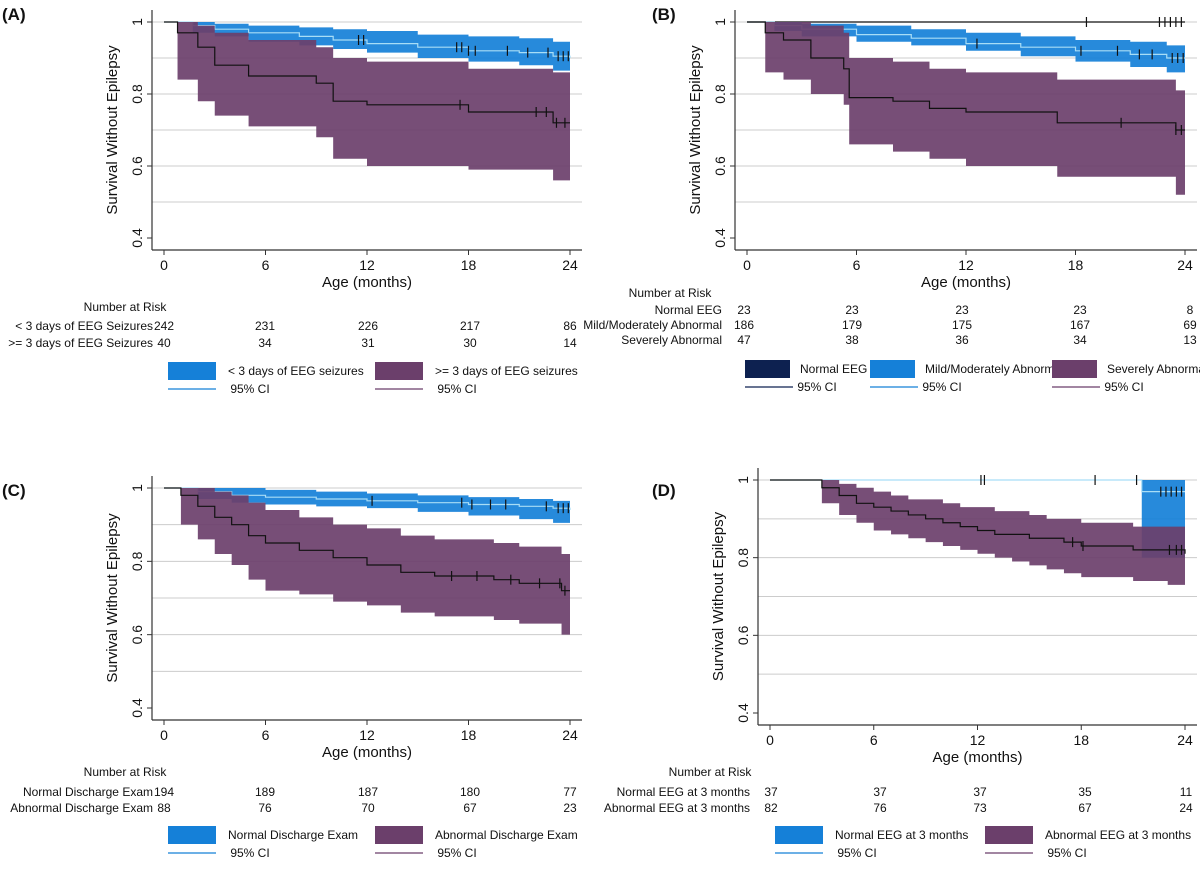  What do you see at coordinates (14, 490) in the screenshot?
I see `panel-label: (C)` at bounding box center [14, 490].